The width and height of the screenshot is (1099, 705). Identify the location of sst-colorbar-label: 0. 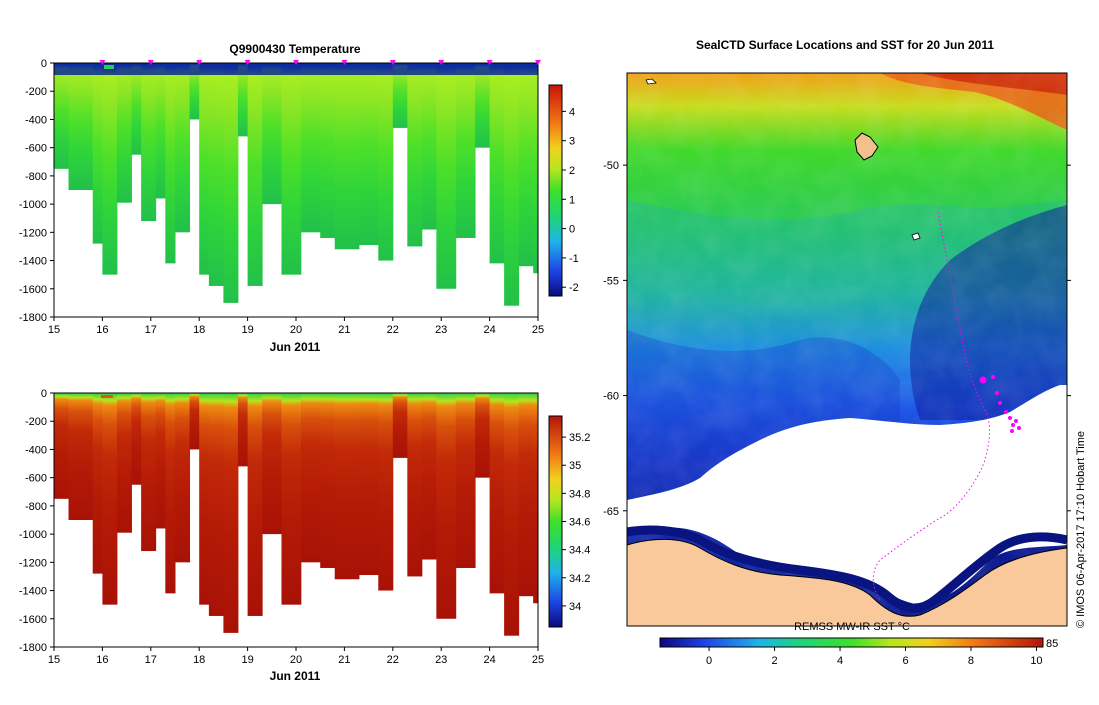
(709, 661).